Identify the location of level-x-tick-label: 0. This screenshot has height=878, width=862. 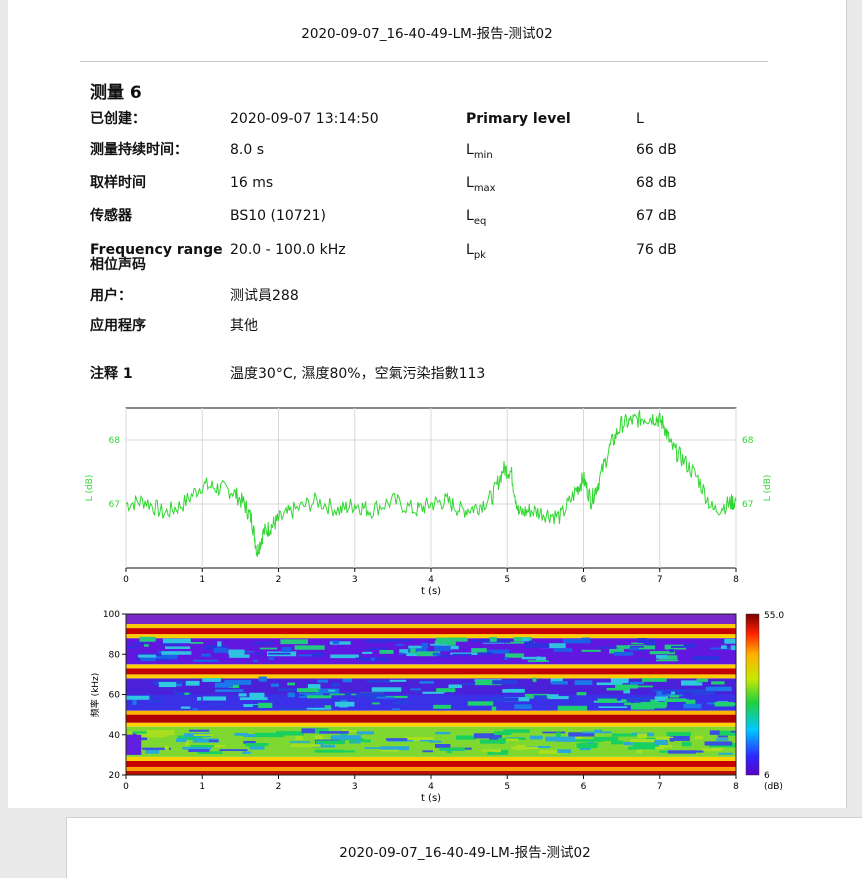
(126, 580).